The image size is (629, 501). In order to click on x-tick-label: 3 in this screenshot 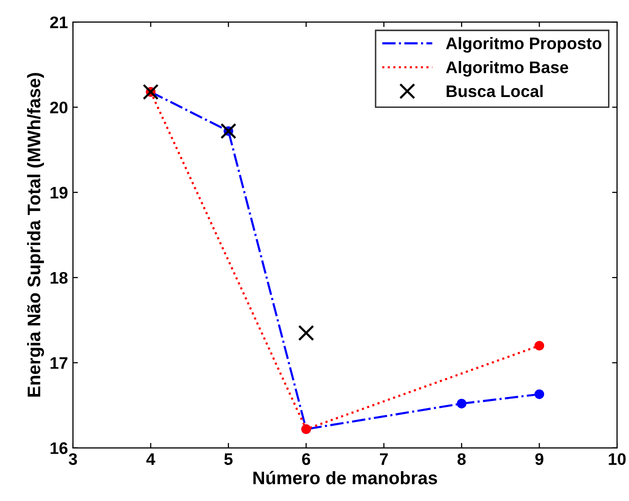, I will do `click(72, 459)`.